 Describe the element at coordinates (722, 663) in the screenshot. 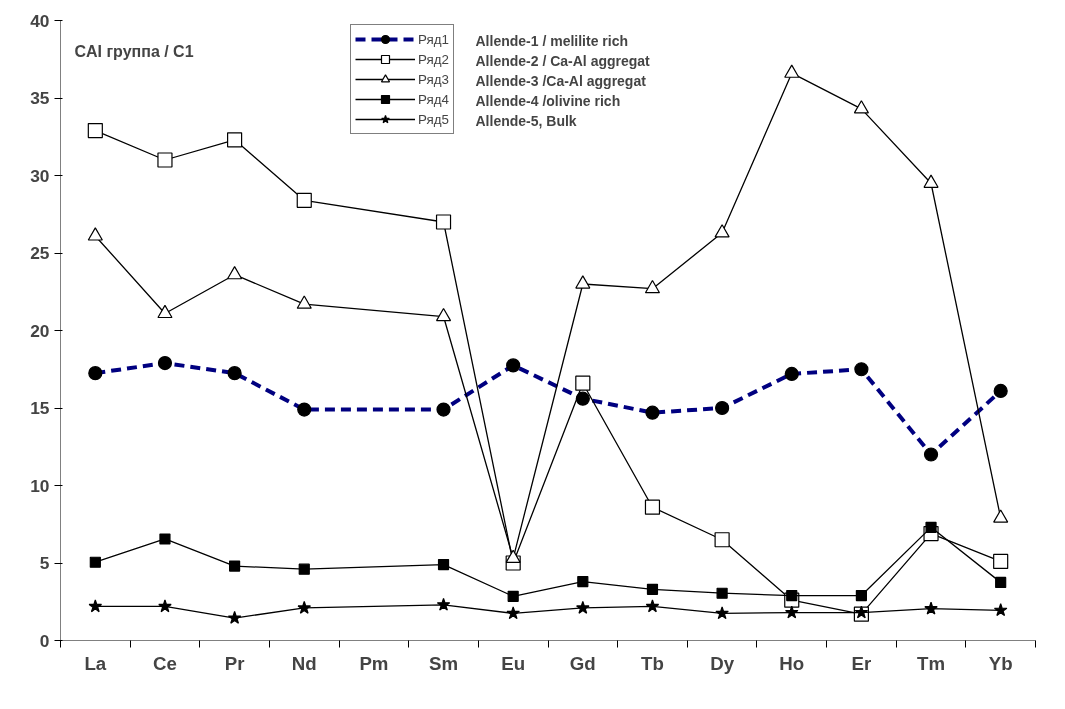

I see `x-tick-label: Dy` at that location.